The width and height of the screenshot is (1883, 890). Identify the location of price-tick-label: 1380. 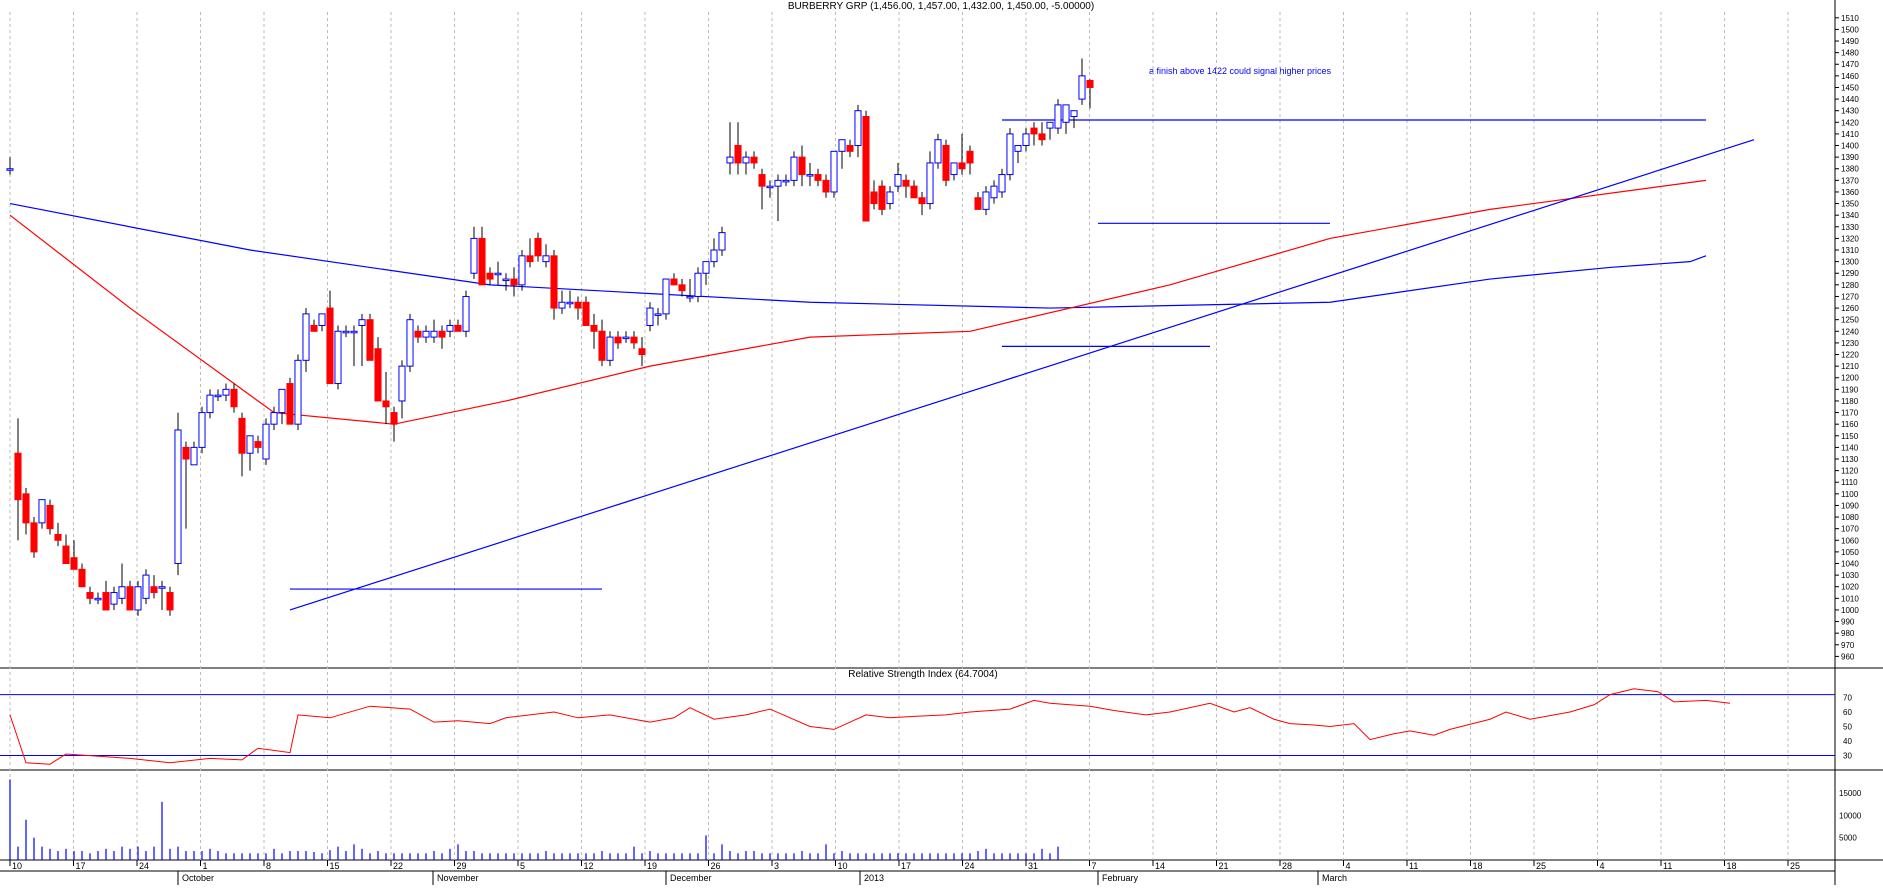
(1850, 169).